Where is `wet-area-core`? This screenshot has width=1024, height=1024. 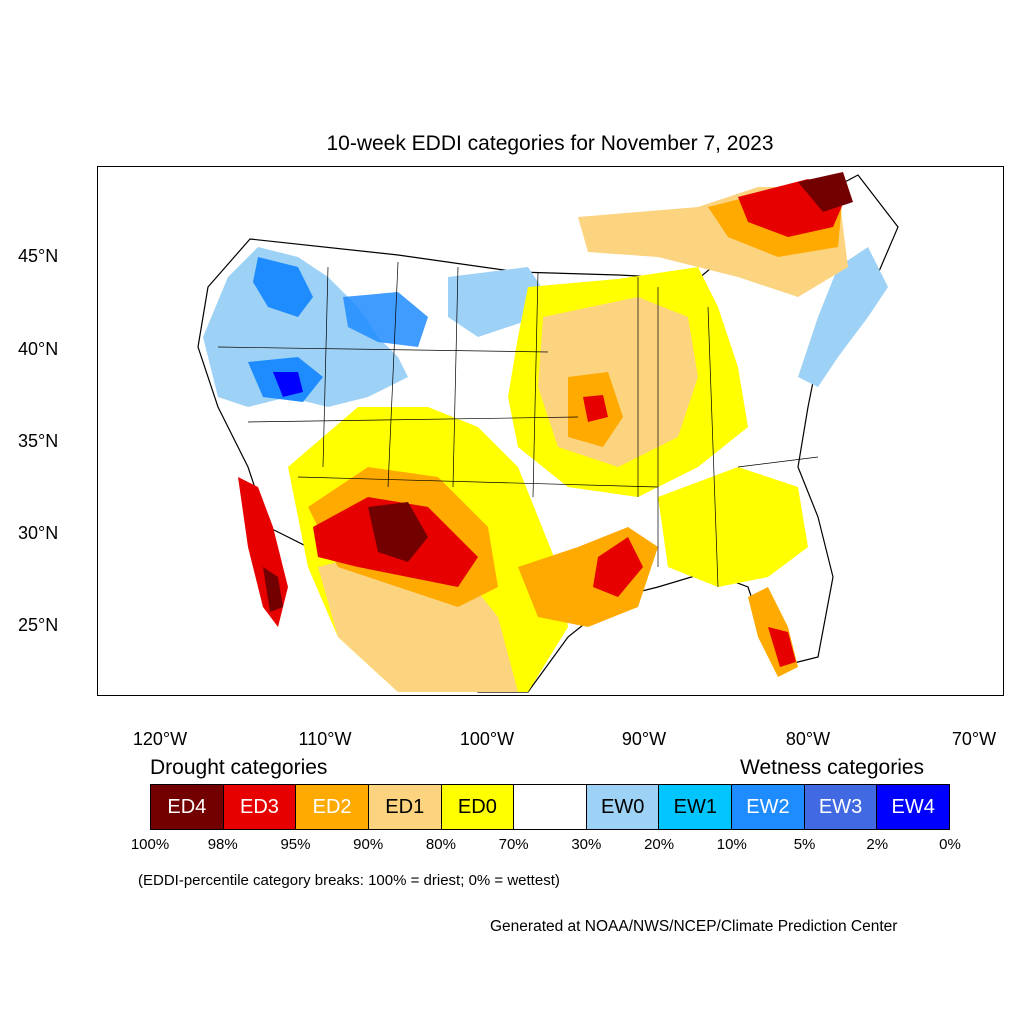
wet-area-core is located at coordinates (288, 384).